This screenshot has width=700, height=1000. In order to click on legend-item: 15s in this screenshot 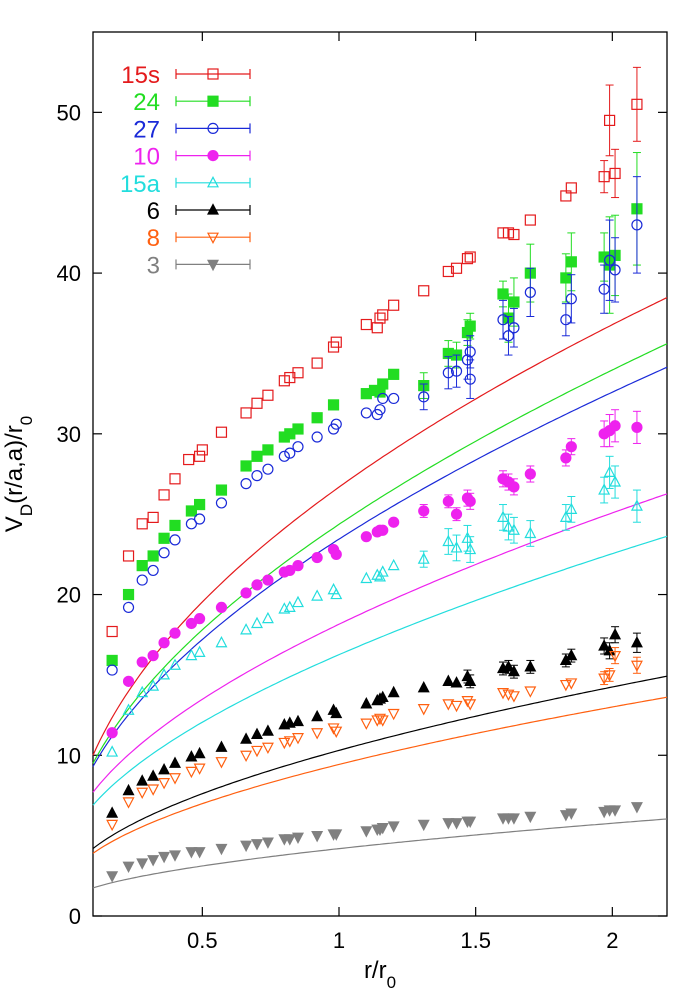, I will do `click(186, 75)`.